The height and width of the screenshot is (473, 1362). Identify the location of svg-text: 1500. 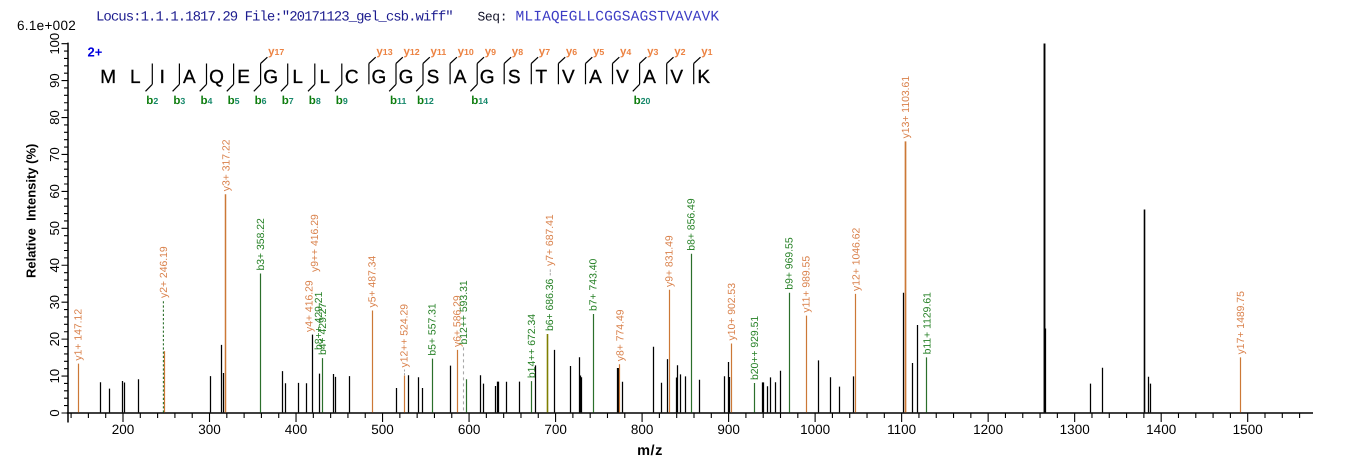
(1248, 429).